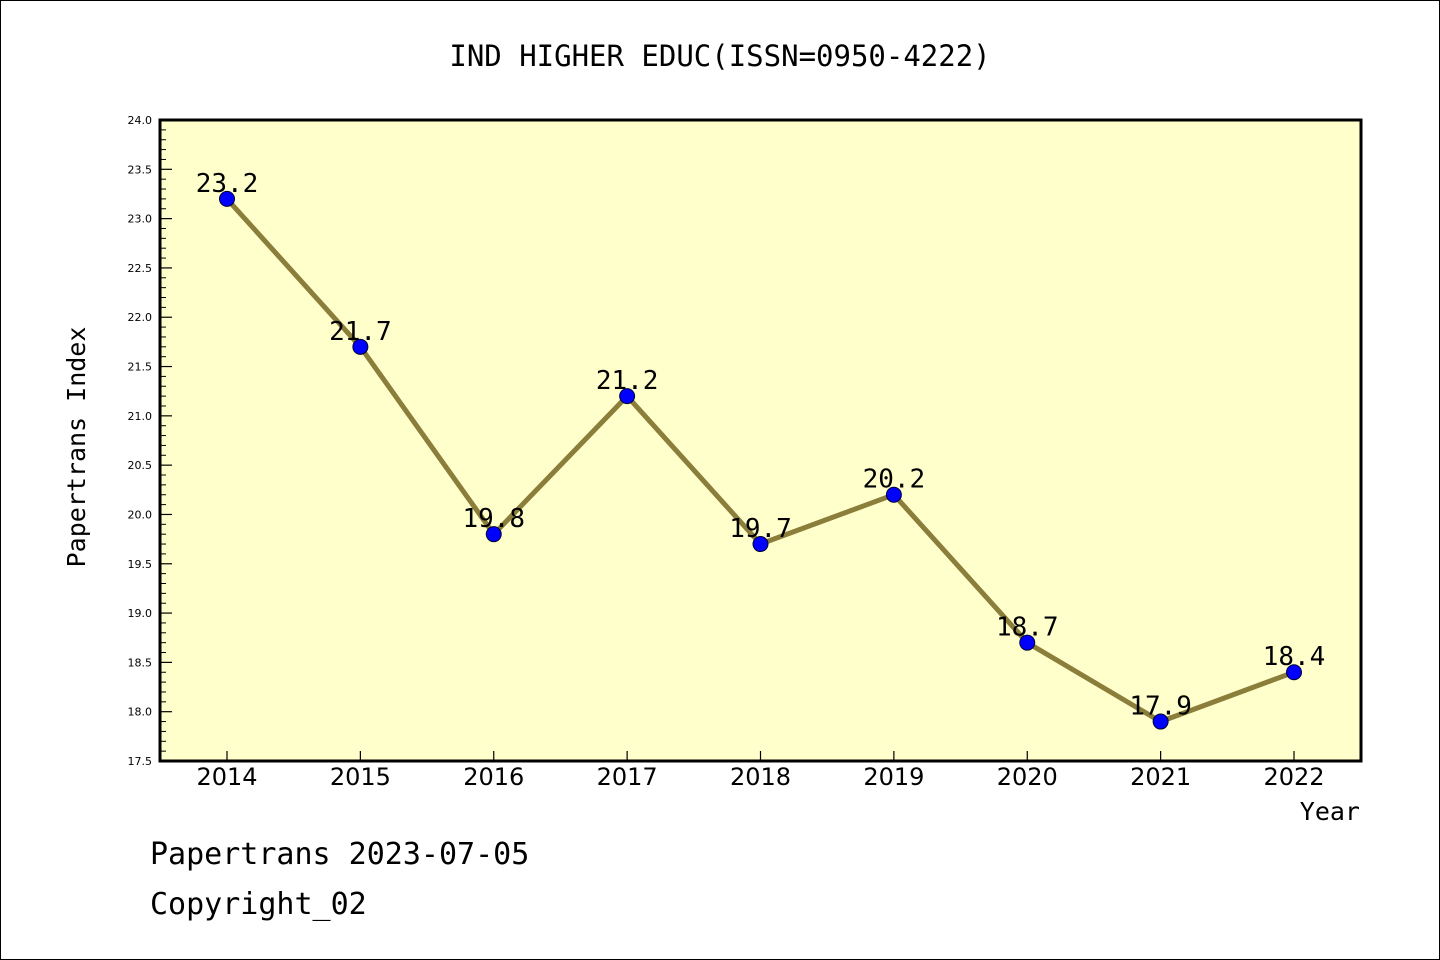 The image size is (1440, 960). I want to click on footer-copyright: Copyright_02, so click(258, 904).